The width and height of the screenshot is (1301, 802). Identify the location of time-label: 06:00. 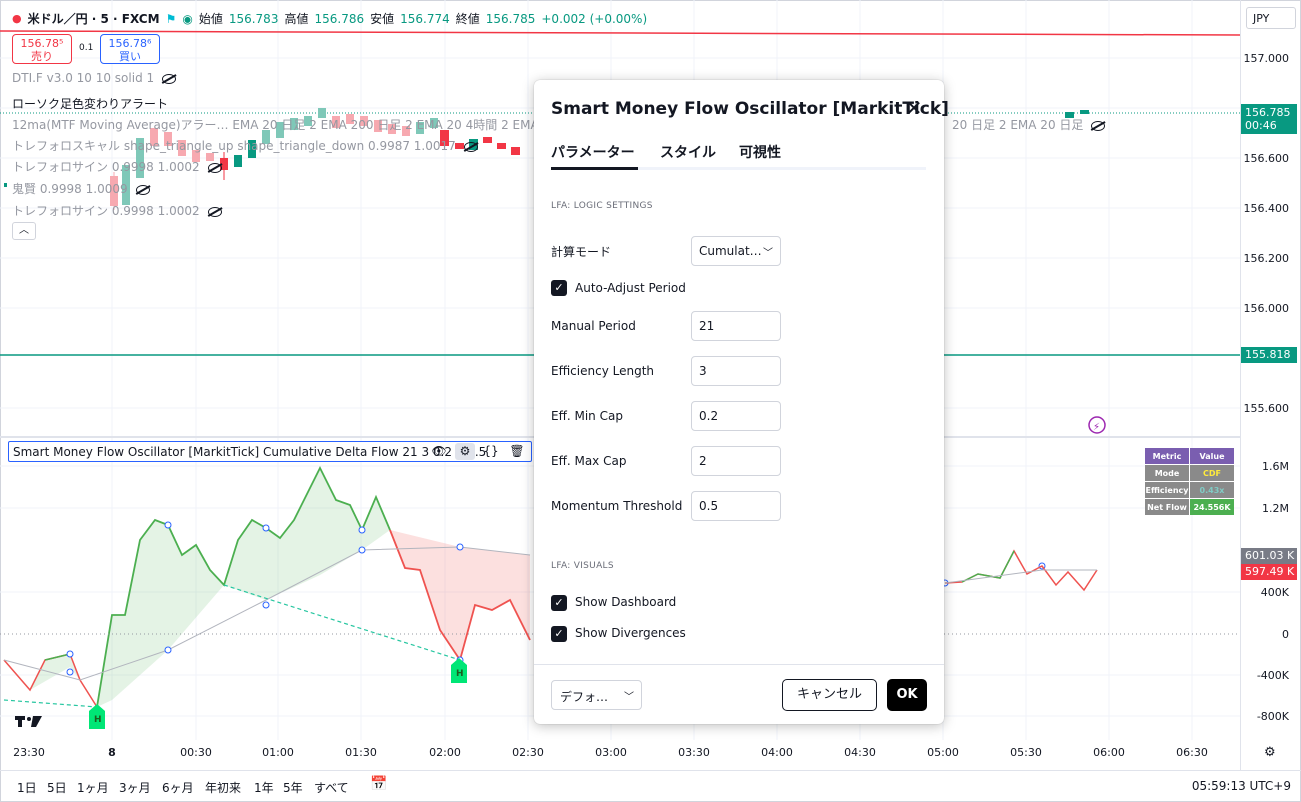
(1109, 752).